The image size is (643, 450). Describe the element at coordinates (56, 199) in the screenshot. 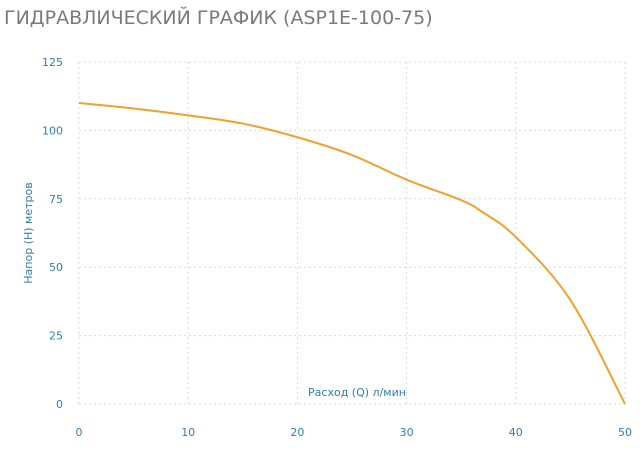

I see `y-tick-label: 75` at that location.